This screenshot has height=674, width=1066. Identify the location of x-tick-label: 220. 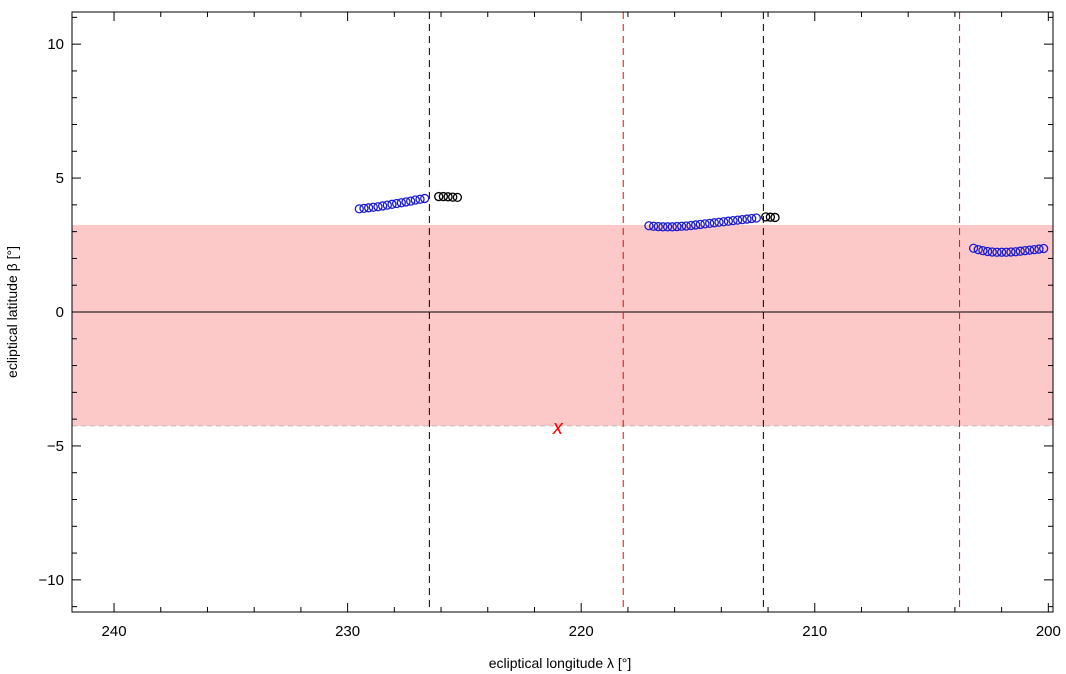
(581, 631).